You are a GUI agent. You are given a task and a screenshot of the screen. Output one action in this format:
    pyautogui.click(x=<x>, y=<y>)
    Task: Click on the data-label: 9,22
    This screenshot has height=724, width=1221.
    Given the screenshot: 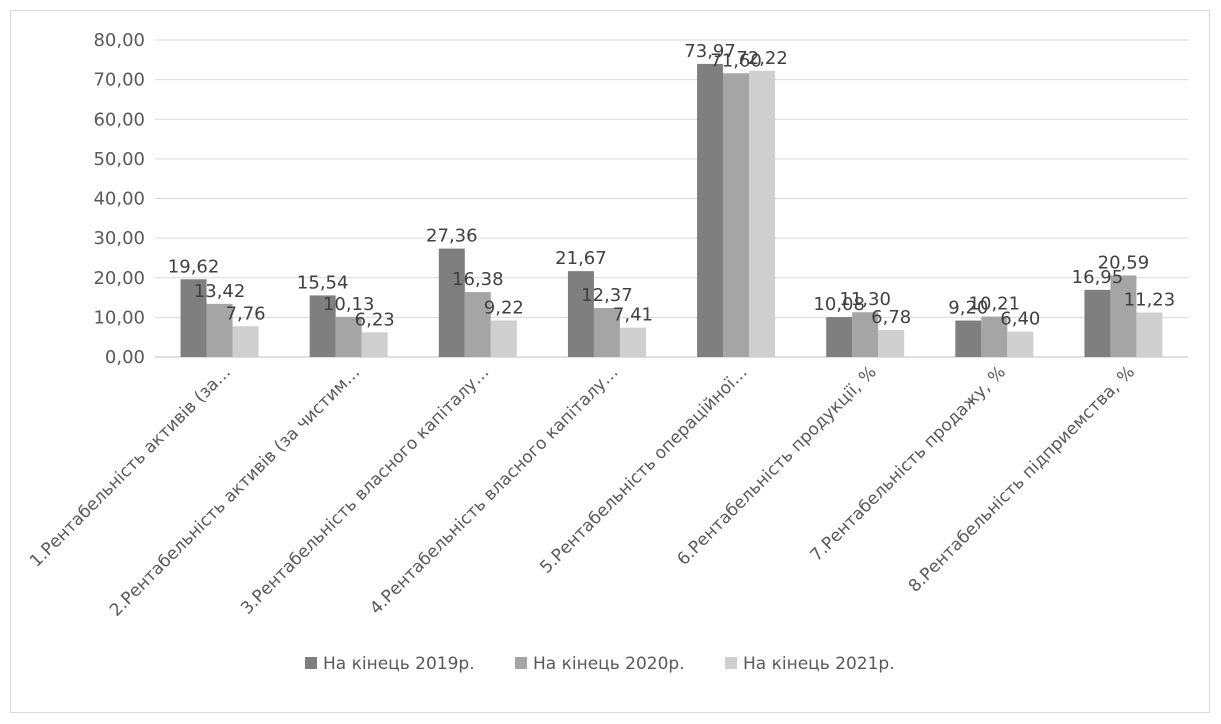 What is the action you would take?
    pyautogui.click(x=504, y=307)
    